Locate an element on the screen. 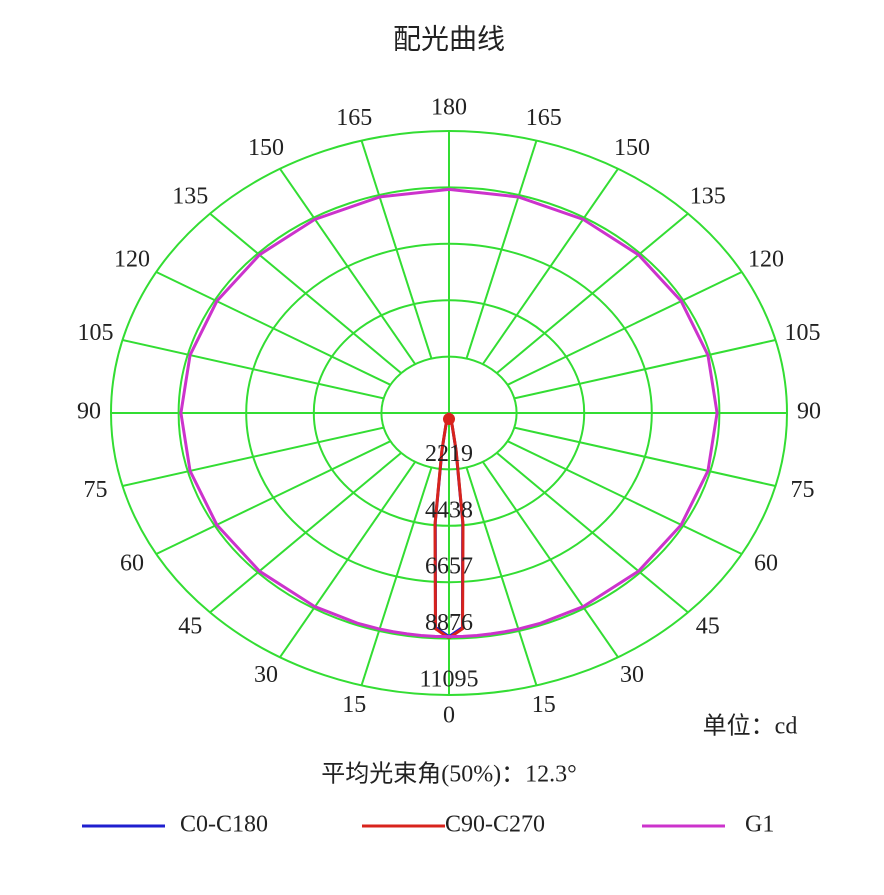 The height and width of the screenshot is (895, 884). radial-label: 4438 is located at coordinates (449, 510).